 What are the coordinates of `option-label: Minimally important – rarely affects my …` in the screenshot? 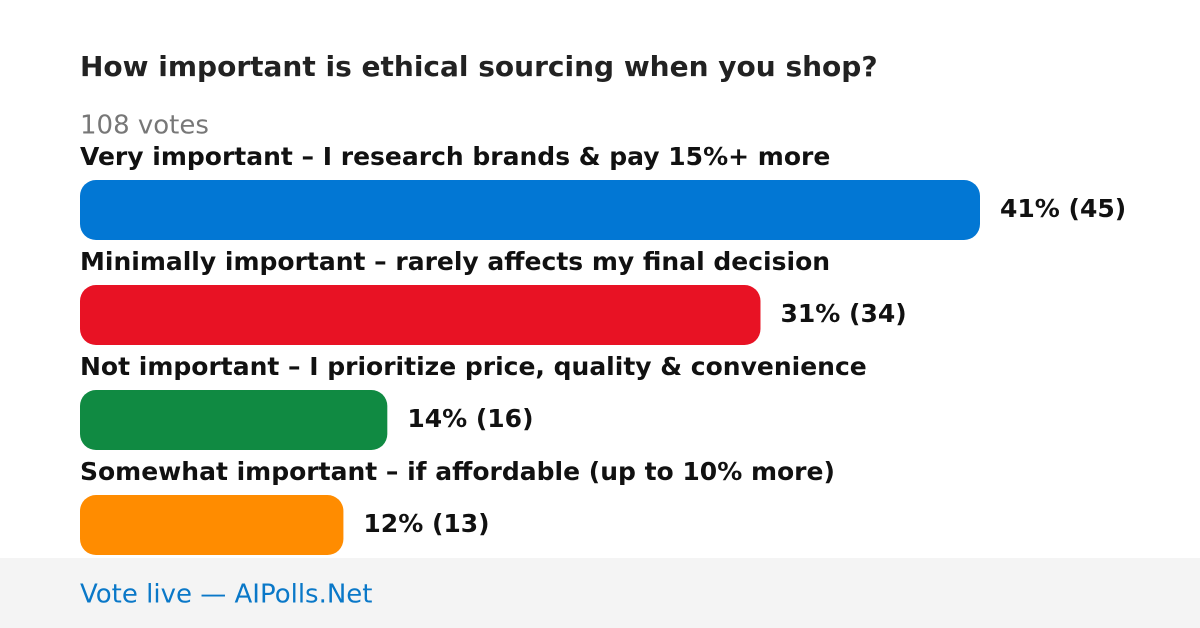 It's located at (455, 261).